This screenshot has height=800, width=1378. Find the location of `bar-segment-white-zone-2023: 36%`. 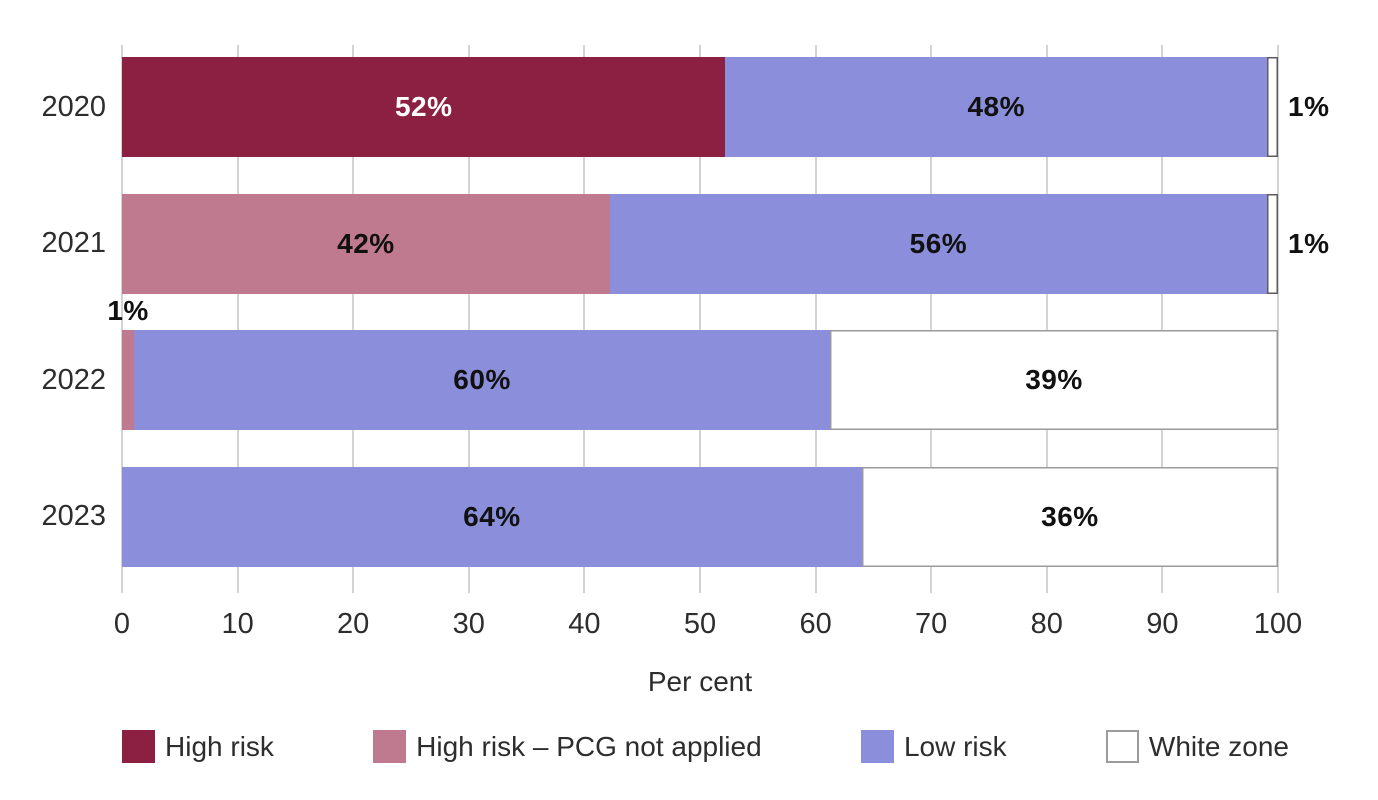

bar-segment-white-zone-2023: 36% is located at coordinates (1069, 516).